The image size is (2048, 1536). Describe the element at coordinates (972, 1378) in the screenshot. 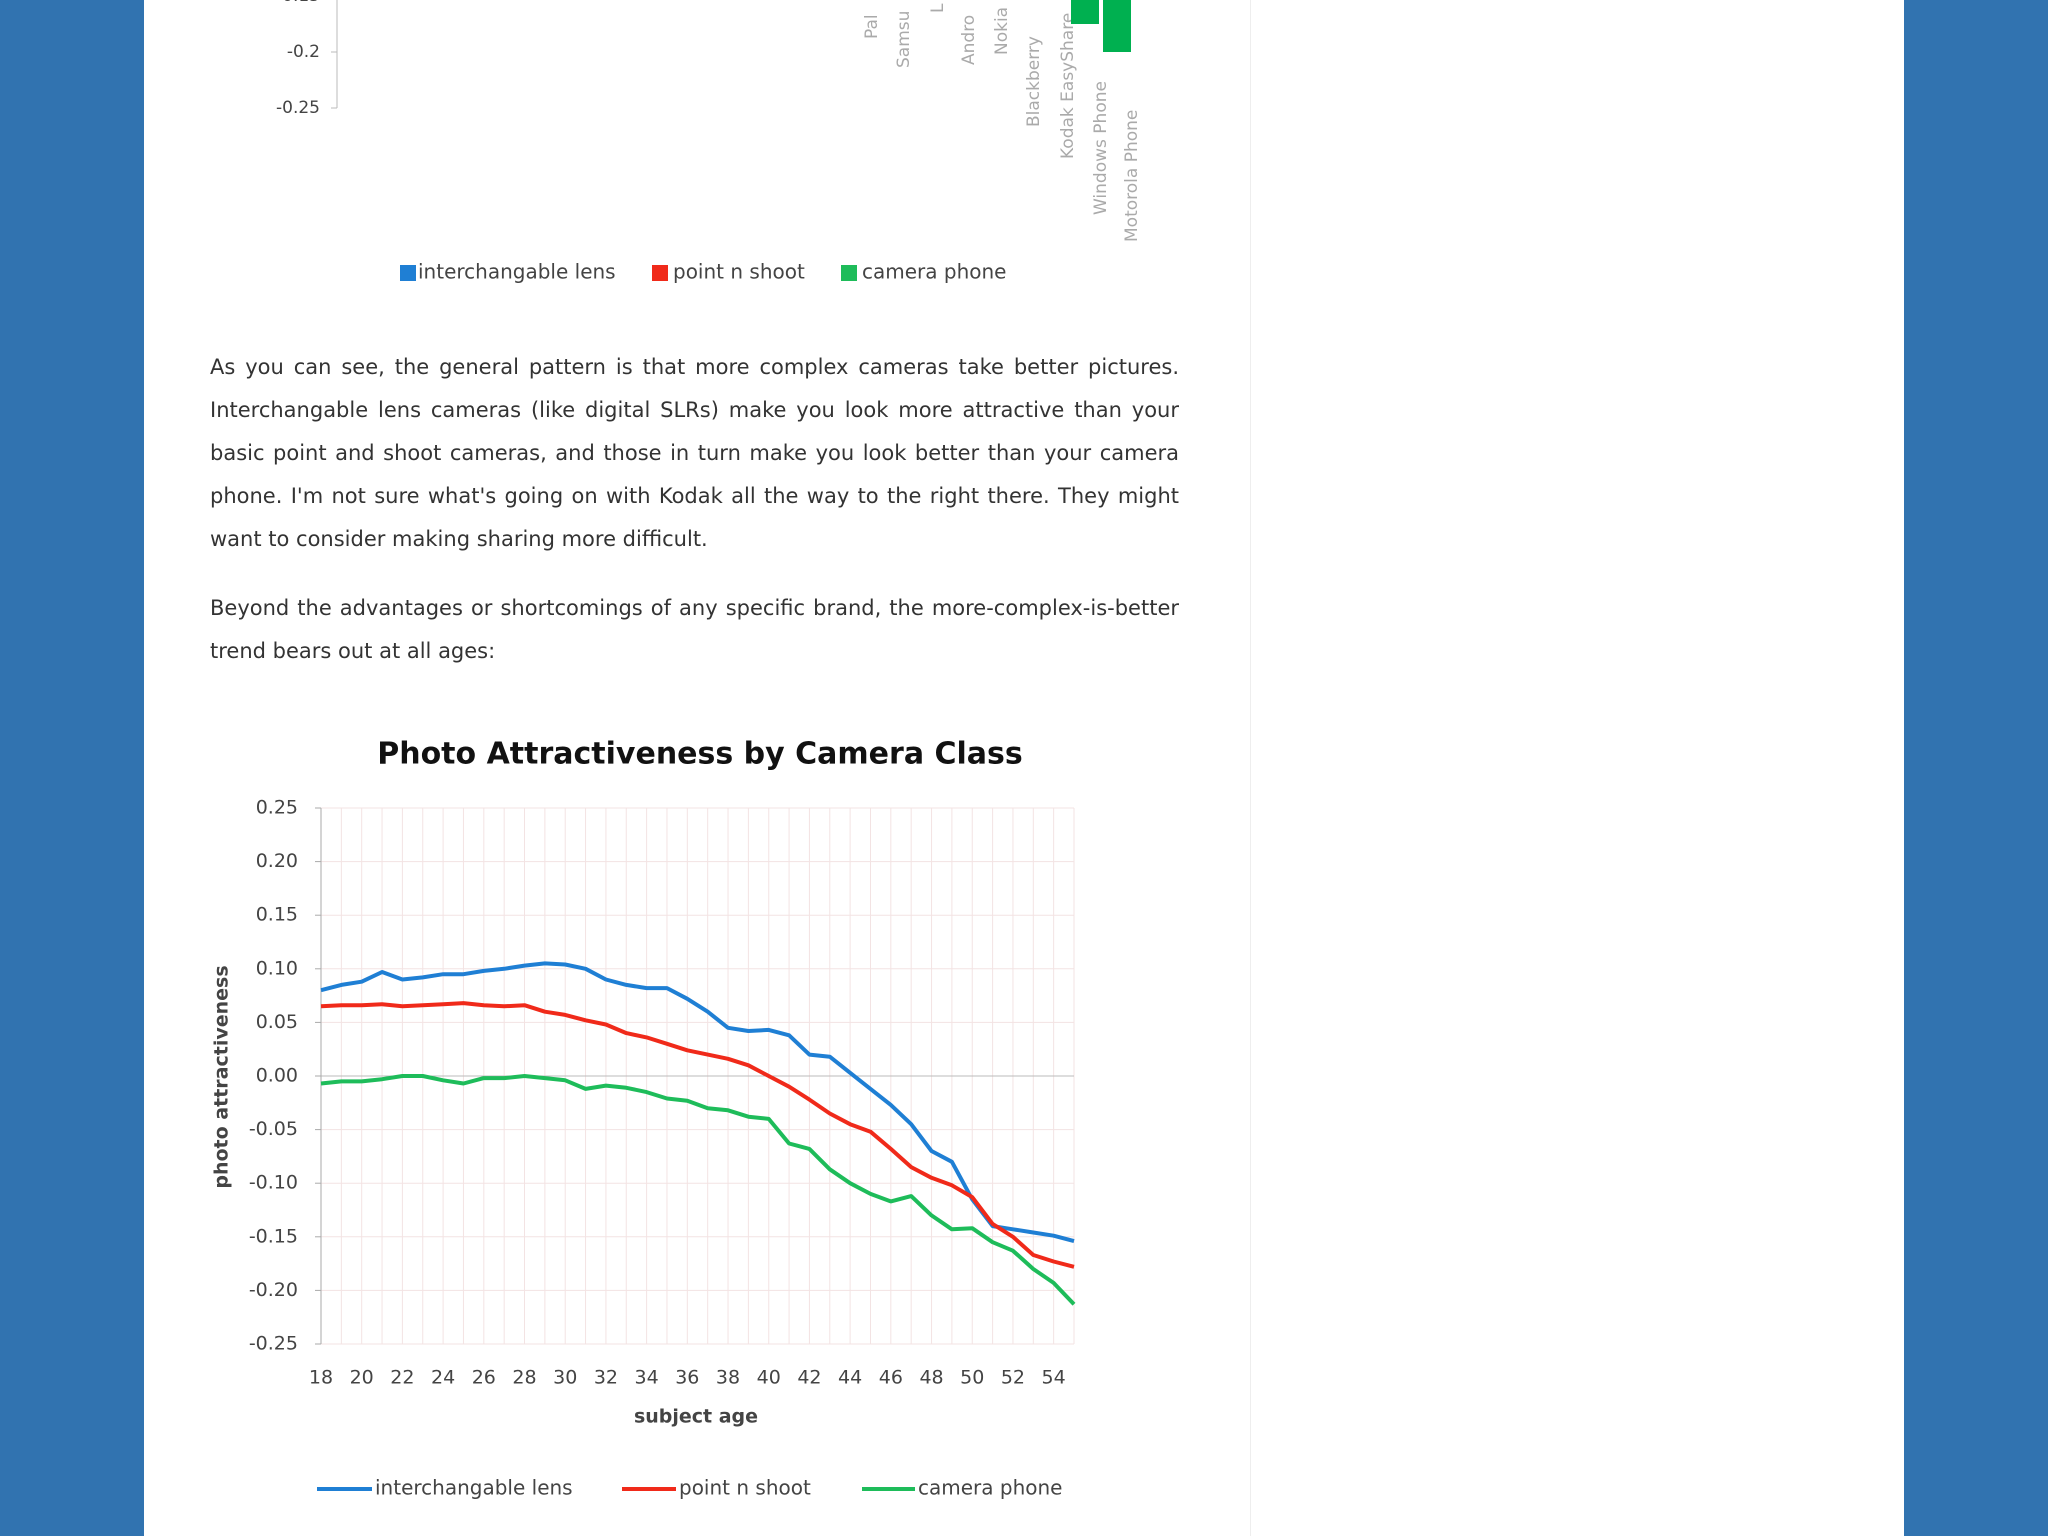

I see `x-tick-label: 50` at that location.